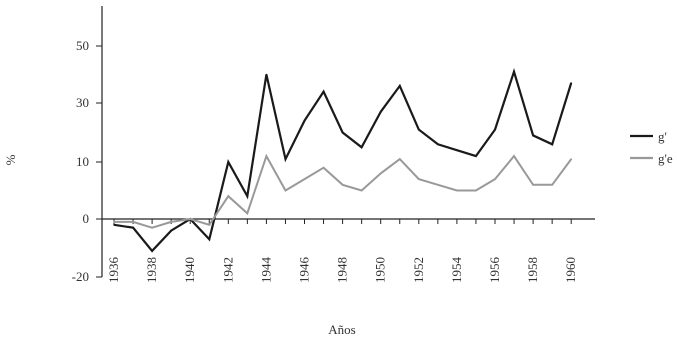 The width and height of the screenshot is (677, 342). I want to click on x-axis-title: Años, so click(341, 329).